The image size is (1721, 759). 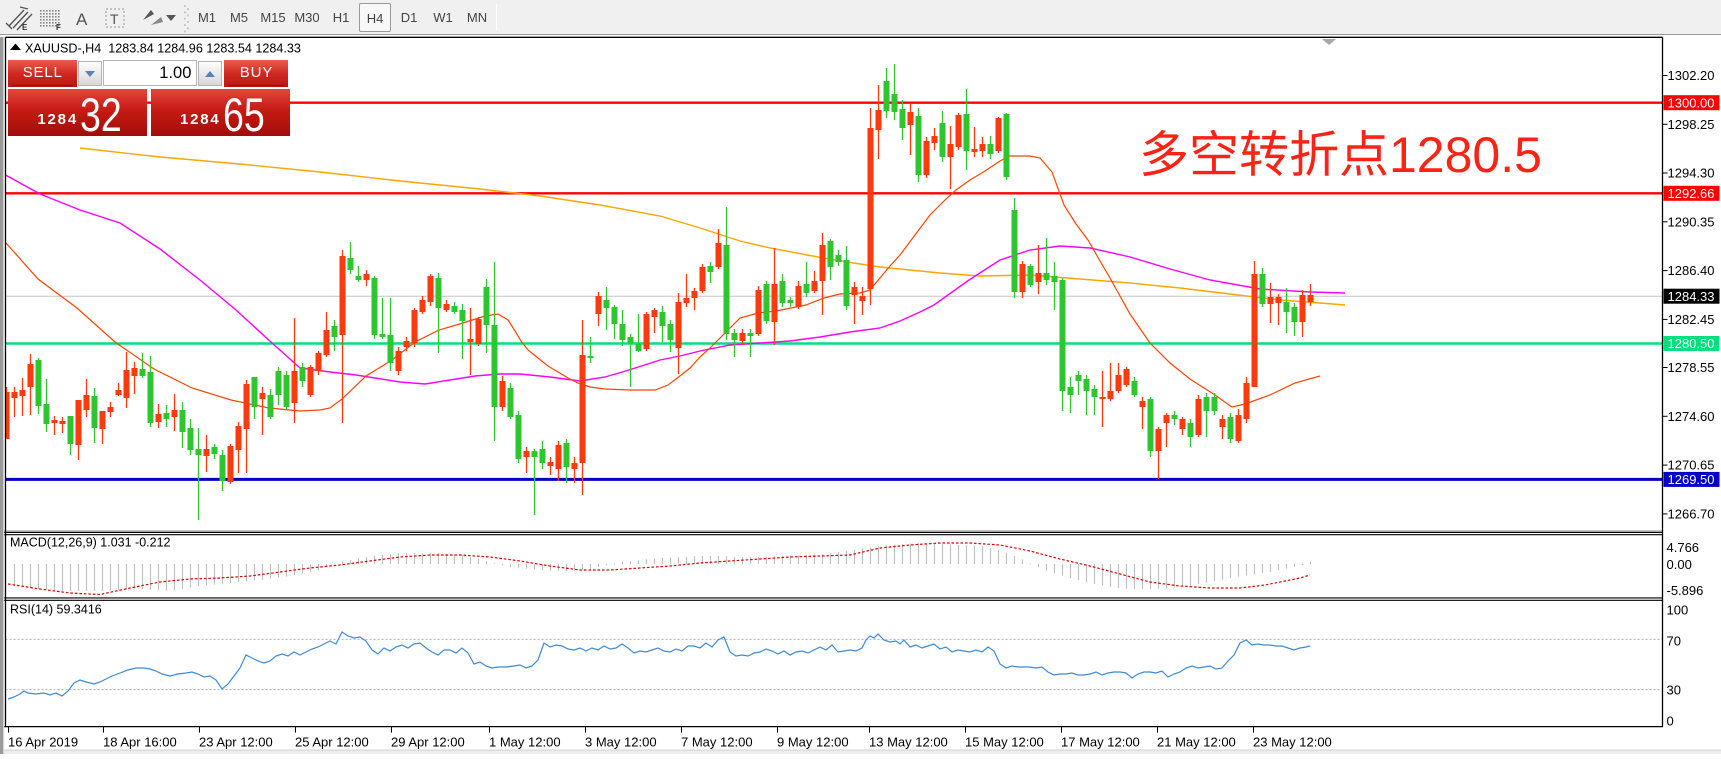 What do you see at coordinates (114, 19) in the screenshot?
I see `svg-text: T` at bounding box center [114, 19].